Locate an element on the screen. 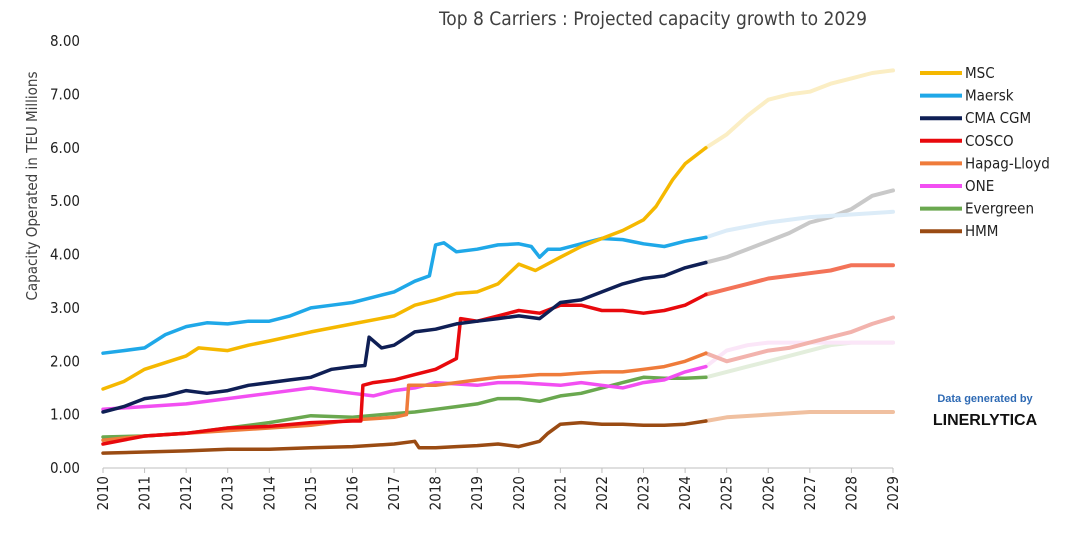 The image size is (1080, 534). y-tick-label: 4.00 is located at coordinates (65, 255).